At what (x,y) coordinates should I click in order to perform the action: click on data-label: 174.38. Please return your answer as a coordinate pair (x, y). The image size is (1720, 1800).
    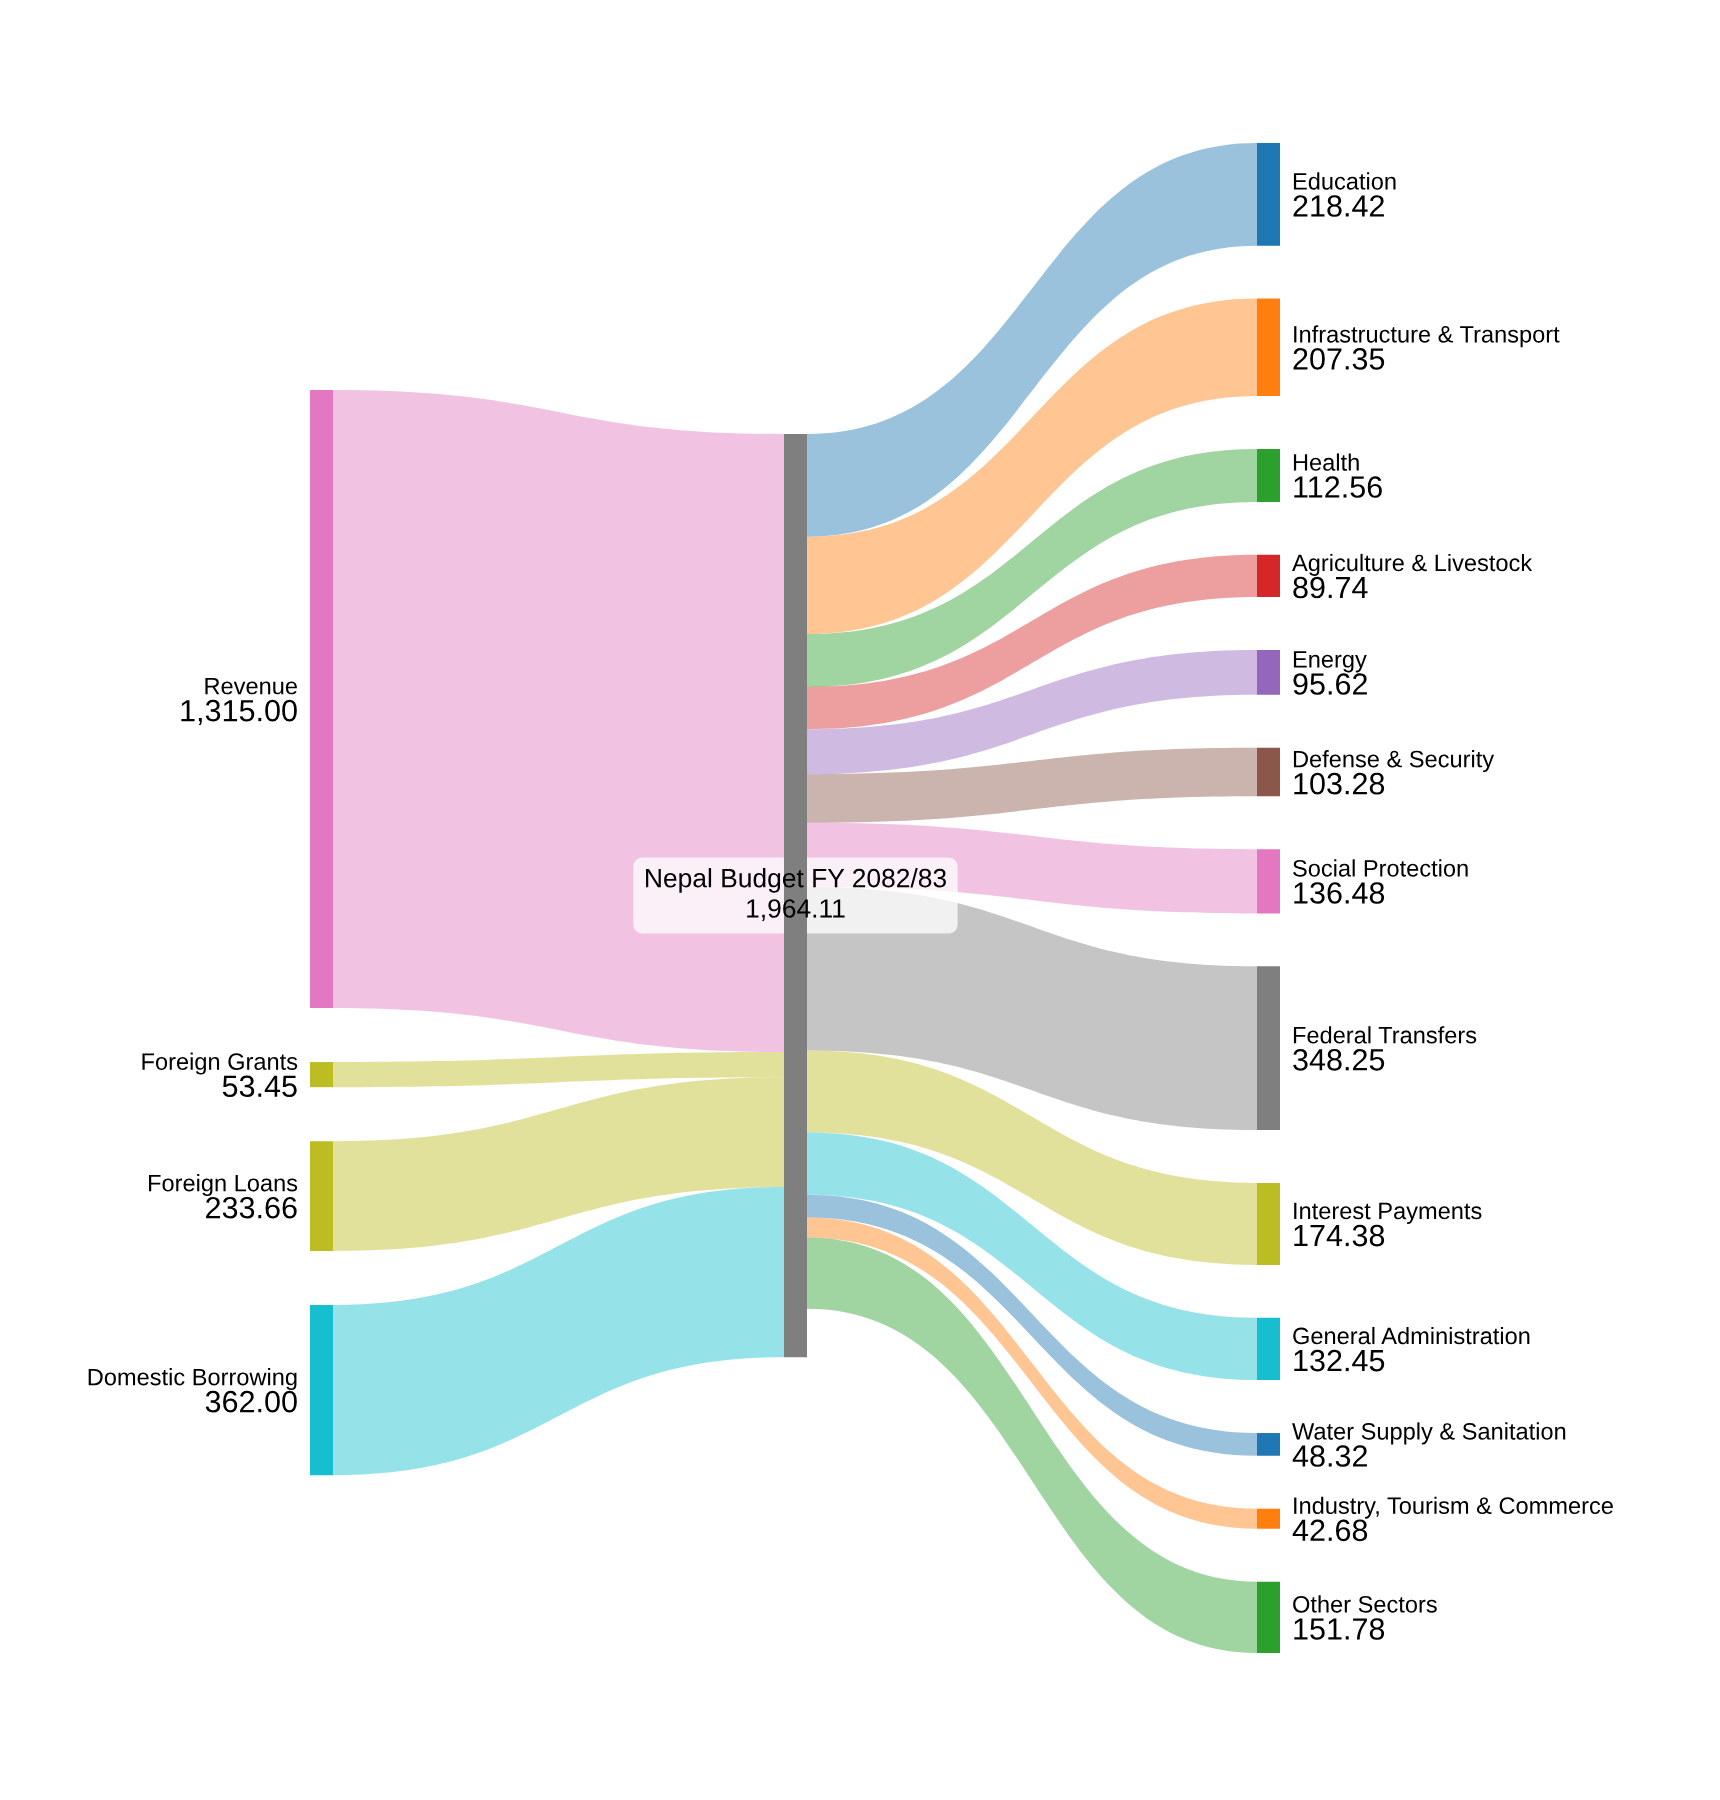
    Looking at the image, I should click on (1339, 1235).